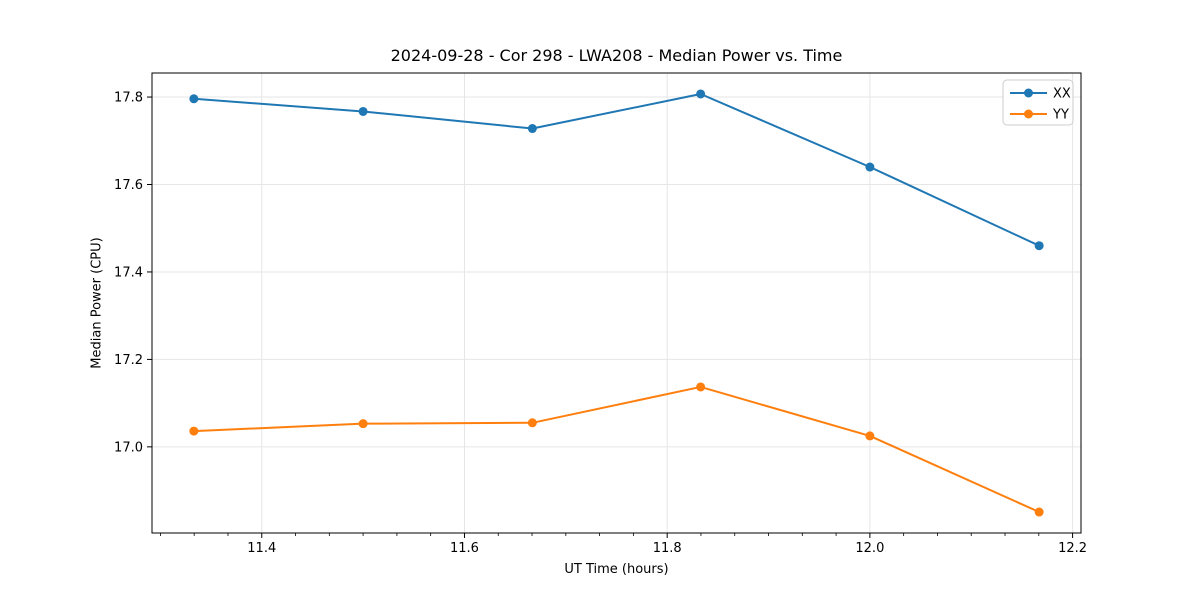  Describe the element at coordinates (128, 185) in the screenshot. I see `y-tick-label: 17.6` at that location.